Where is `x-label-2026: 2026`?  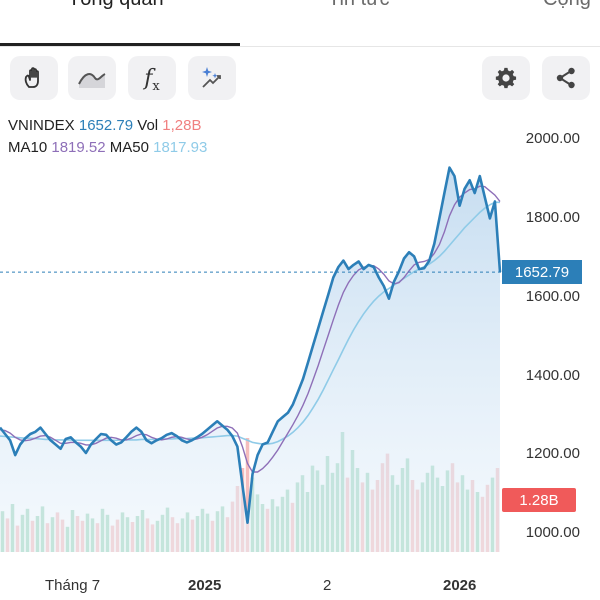 x-label-2026: 2026 is located at coordinates (460, 585).